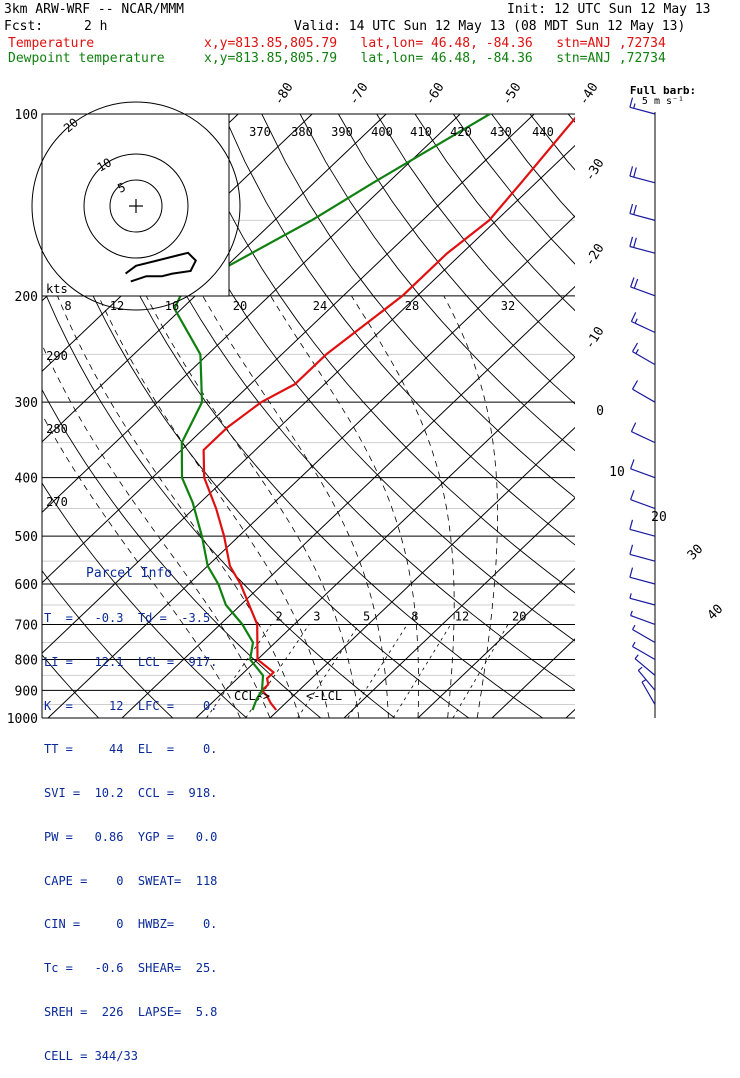  What do you see at coordinates (543, 132) in the screenshot?
I see `theta-label: 440` at bounding box center [543, 132].